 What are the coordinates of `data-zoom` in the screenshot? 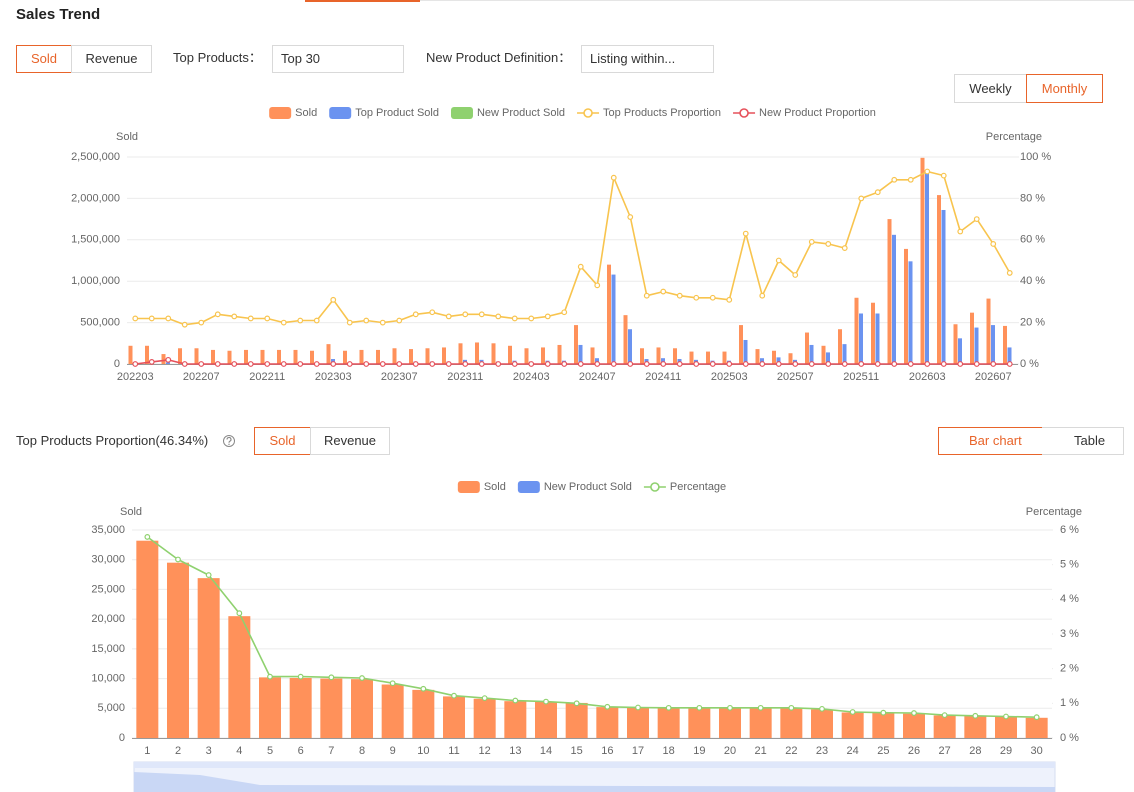 It's located at (594, 776).